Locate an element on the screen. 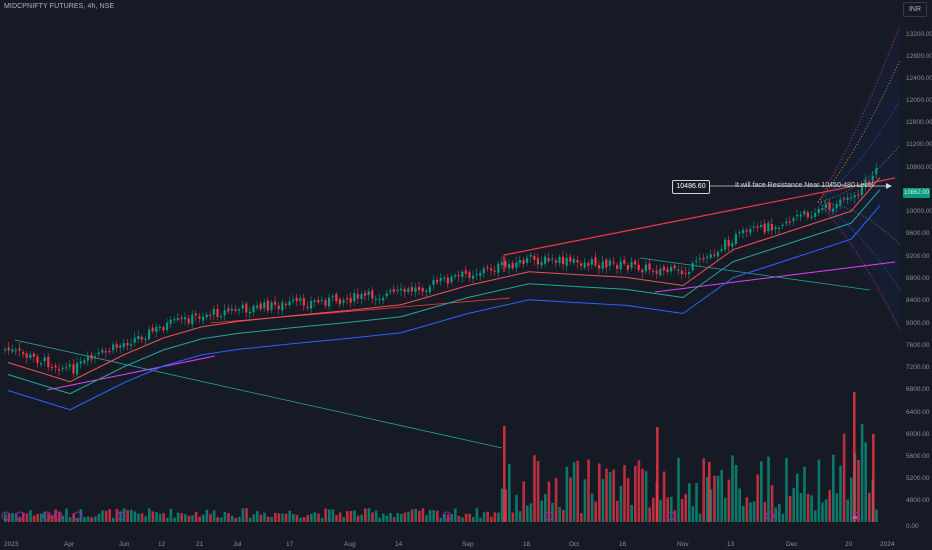  fan-curve is located at coordinates (859, 131).